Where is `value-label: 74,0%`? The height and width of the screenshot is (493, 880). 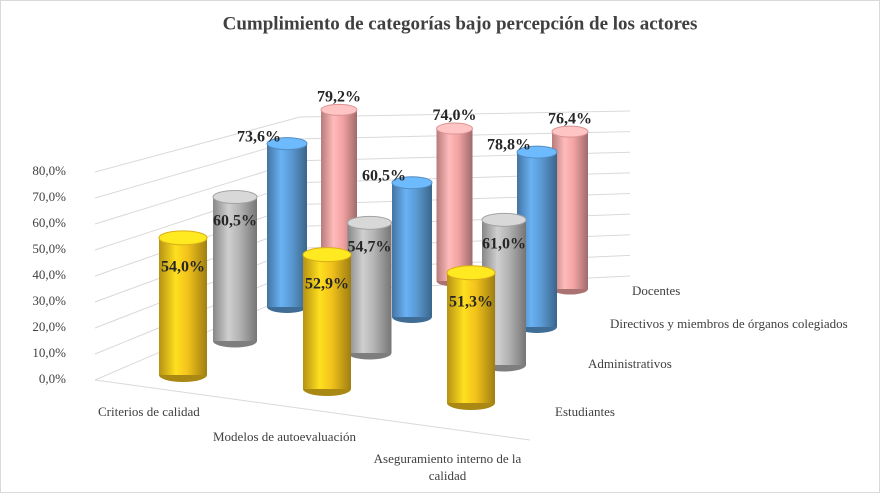 value-label: 74,0% is located at coordinates (455, 115).